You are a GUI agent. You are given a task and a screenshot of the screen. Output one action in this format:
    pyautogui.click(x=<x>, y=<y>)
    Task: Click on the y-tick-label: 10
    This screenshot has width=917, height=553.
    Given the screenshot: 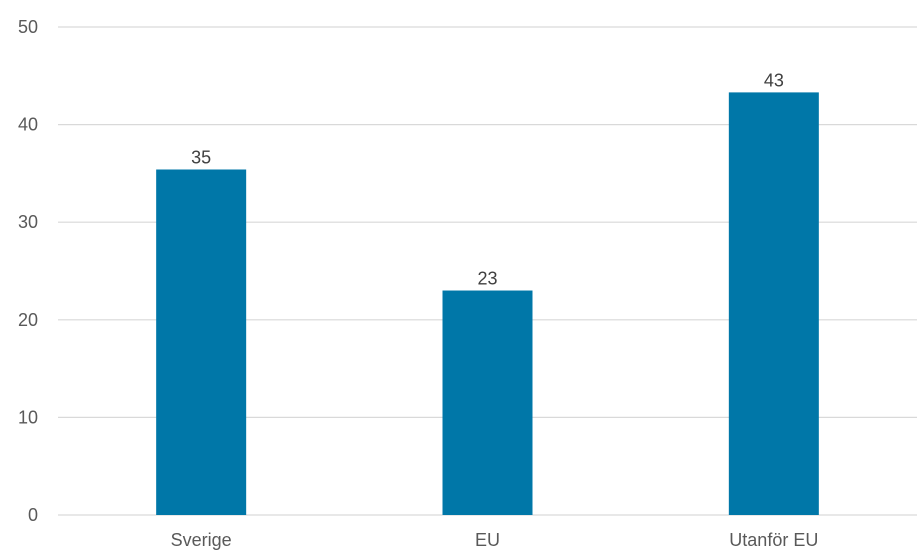 What is the action you would take?
    pyautogui.click(x=28, y=417)
    